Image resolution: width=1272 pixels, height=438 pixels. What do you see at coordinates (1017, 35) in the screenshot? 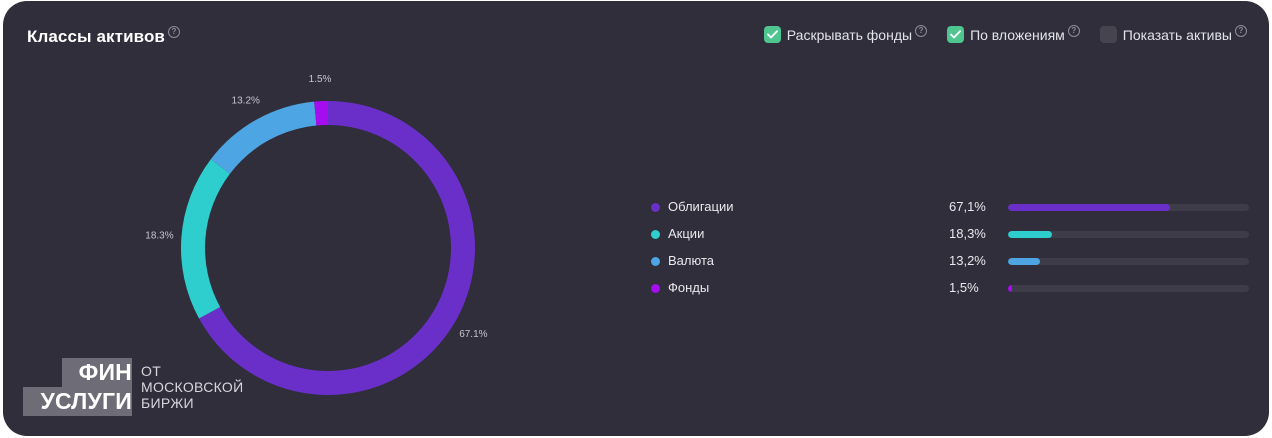
I see `by-investments-label: По вложениям` at bounding box center [1017, 35].